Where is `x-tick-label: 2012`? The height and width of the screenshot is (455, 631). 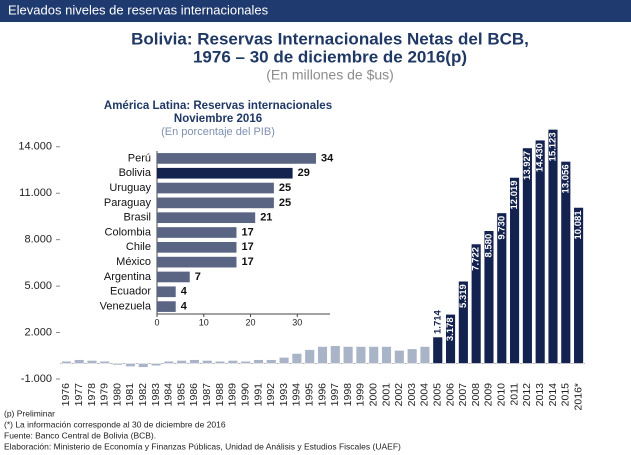 x-tick-label: 2012 is located at coordinates (527, 395).